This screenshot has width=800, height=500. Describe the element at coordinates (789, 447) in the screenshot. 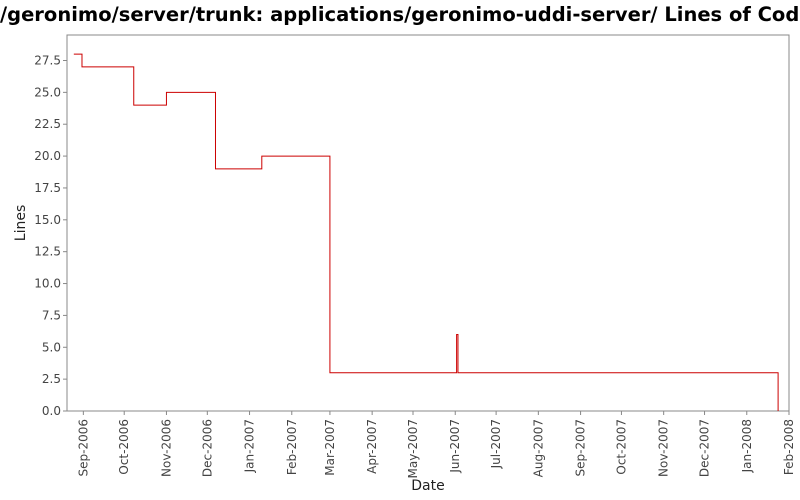

I see `x-tick-label: Feb-2008` at that location.